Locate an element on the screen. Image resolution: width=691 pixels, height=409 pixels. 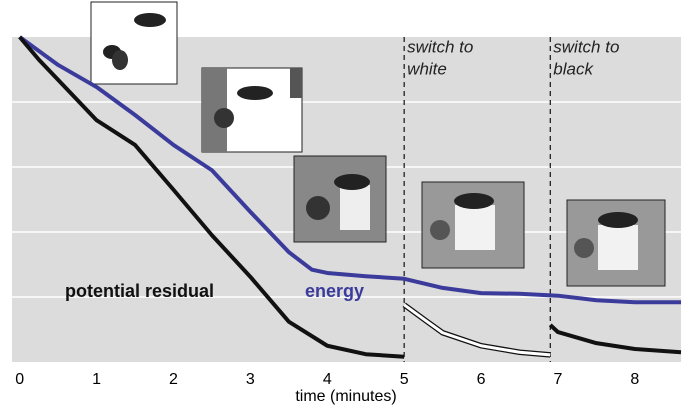
annotation: black is located at coordinates (573, 68).